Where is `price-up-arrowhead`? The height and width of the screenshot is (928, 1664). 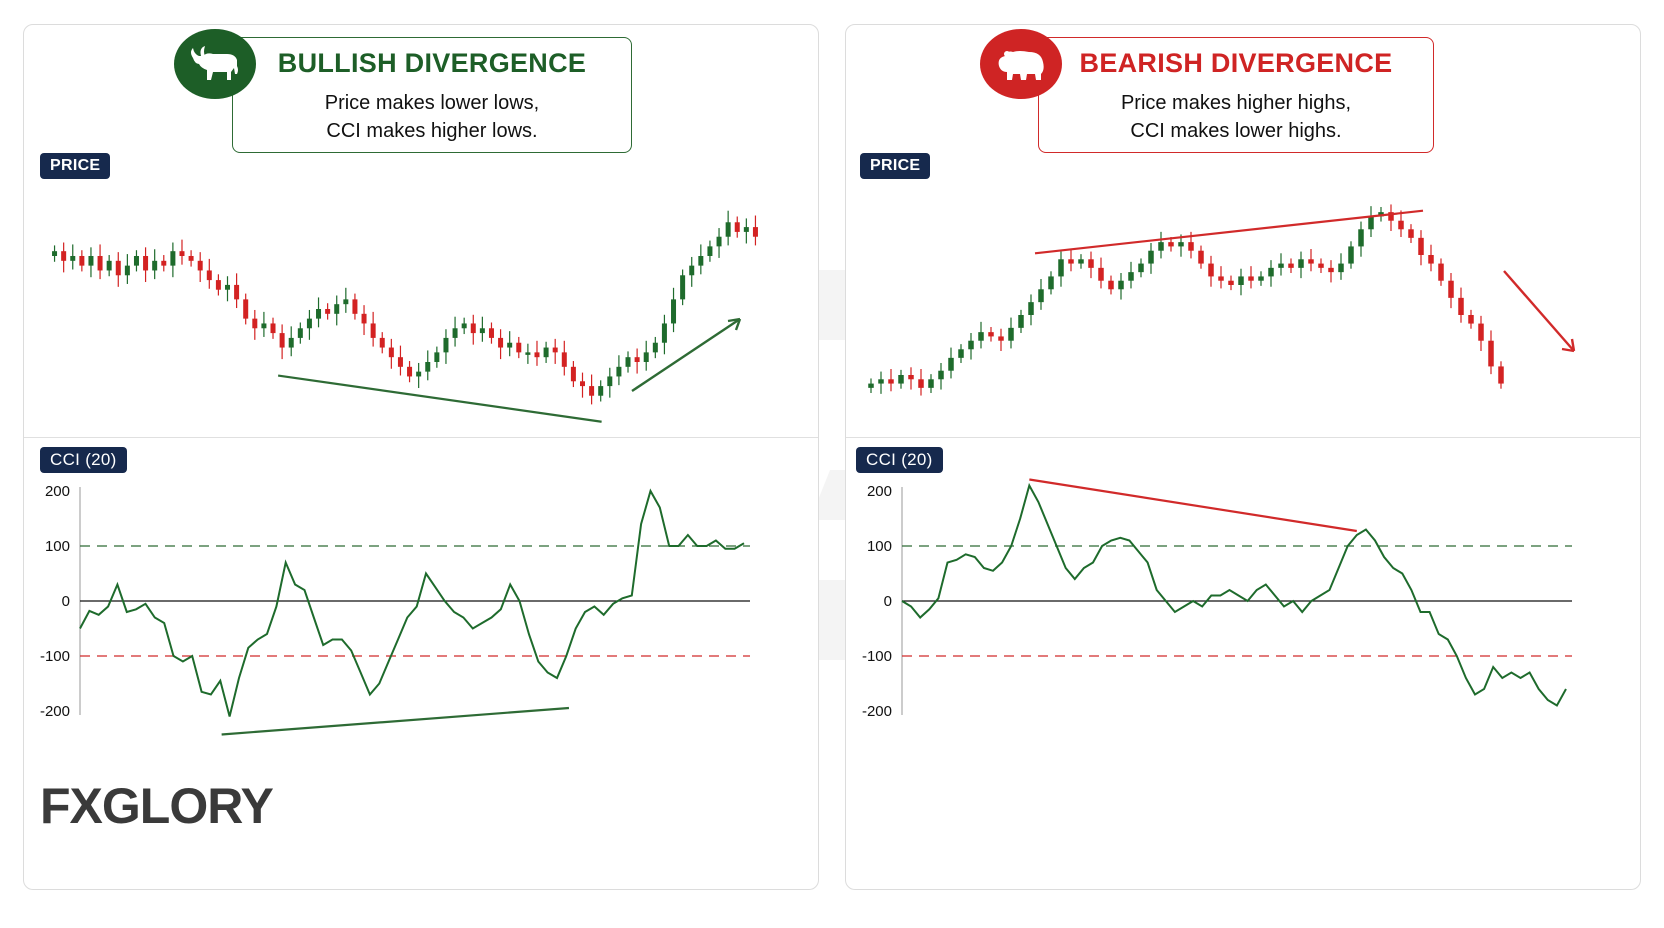 price-up-arrowhead is located at coordinates (734, 324).